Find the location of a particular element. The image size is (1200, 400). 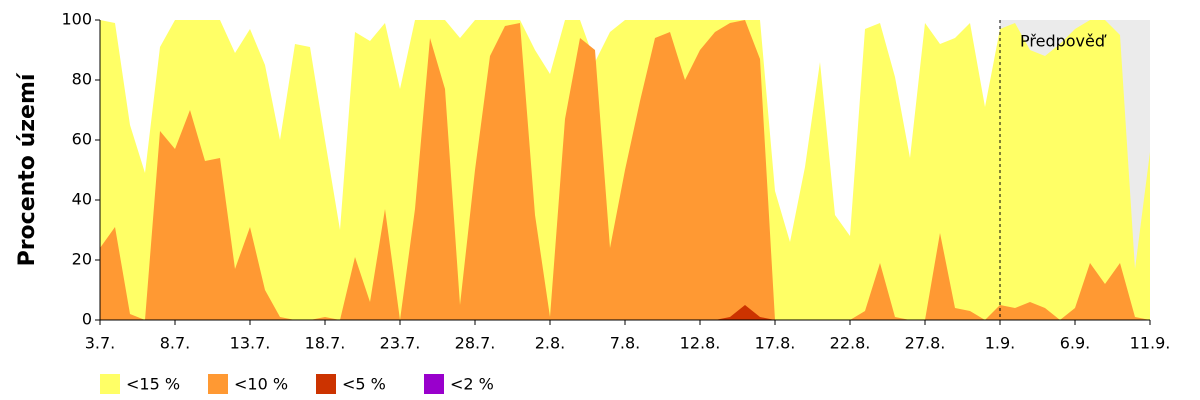

y-tick-label: 100 is located at coordinates (76, 19).